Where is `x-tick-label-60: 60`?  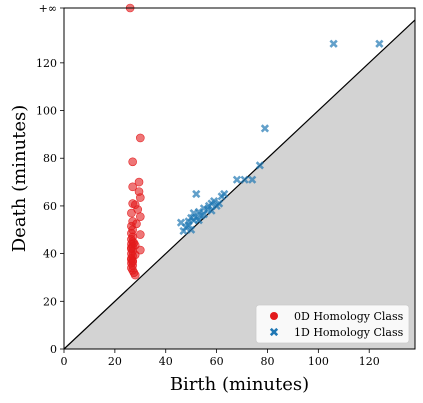 x-tick-label-60: 60 is located at coordinates (217, 361).